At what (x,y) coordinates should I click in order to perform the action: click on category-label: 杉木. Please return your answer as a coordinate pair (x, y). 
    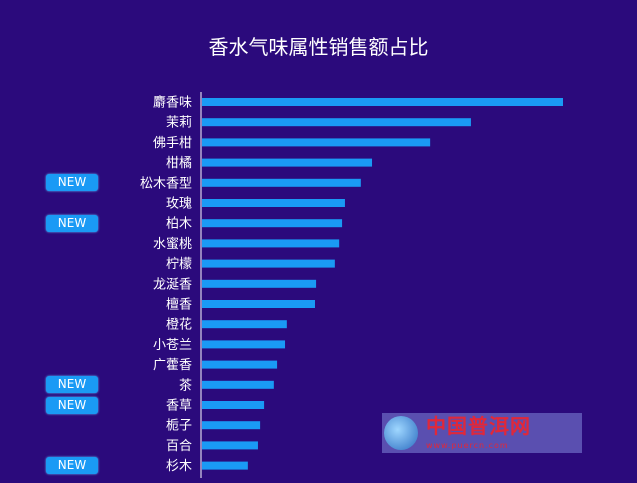
    Looking at the image, I should click on (179, 466).